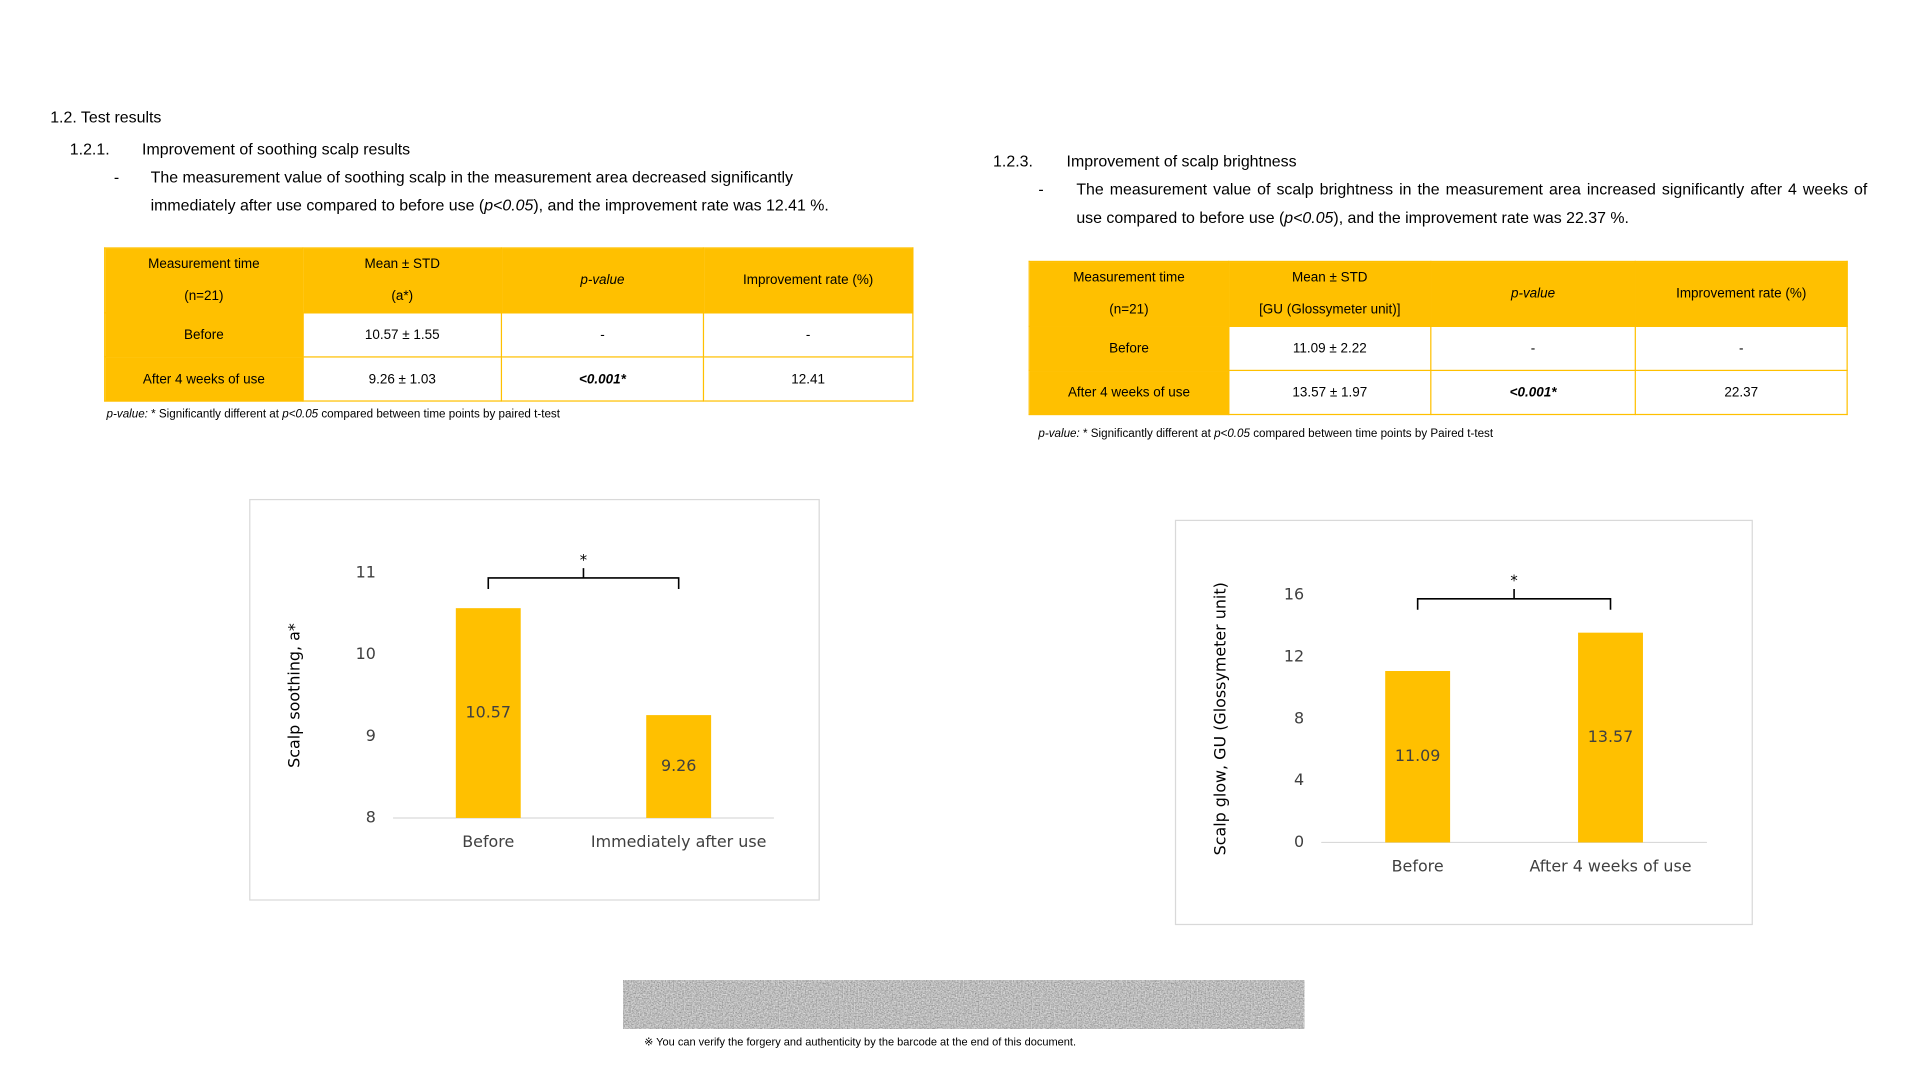  I want to click on header-text: (a*), so click(402, 296).